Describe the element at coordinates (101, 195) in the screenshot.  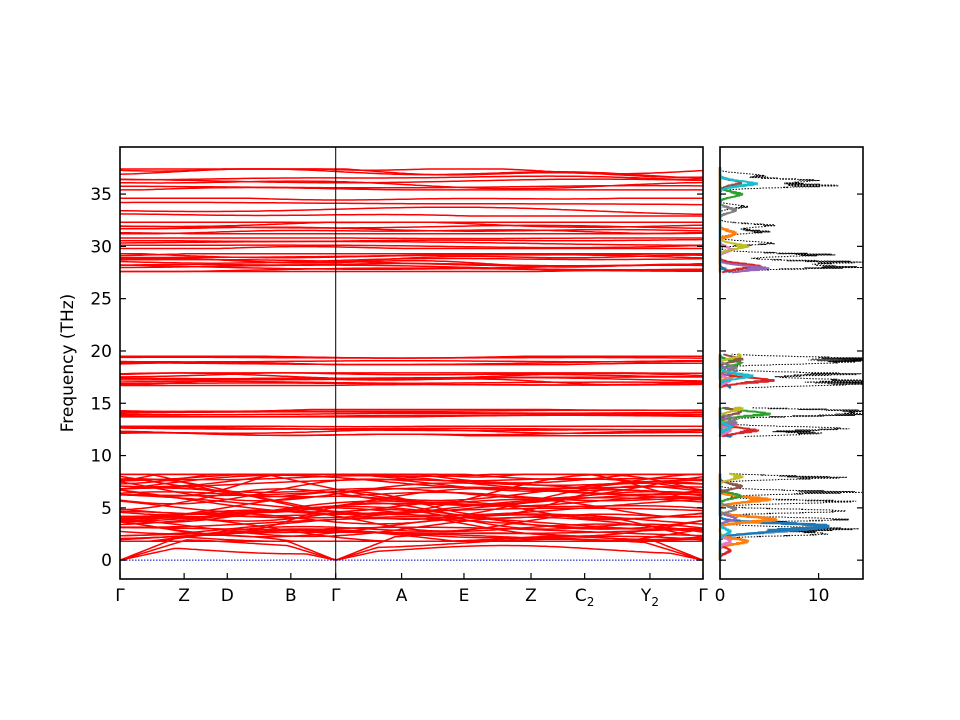
I see `y-tick-label: 35` at that location.